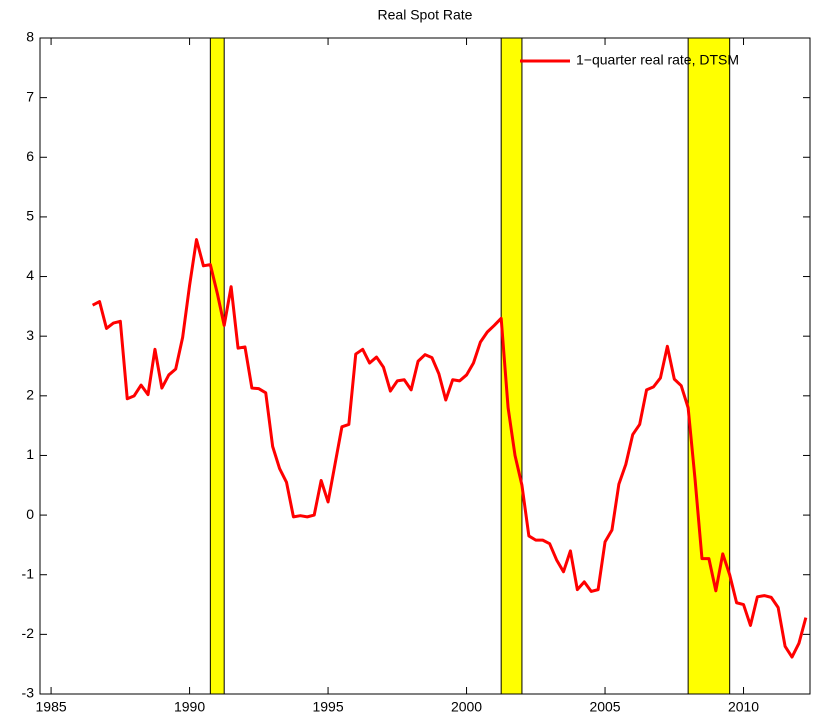  I want to click on x-tick-label: 2005, so click(604, 707).